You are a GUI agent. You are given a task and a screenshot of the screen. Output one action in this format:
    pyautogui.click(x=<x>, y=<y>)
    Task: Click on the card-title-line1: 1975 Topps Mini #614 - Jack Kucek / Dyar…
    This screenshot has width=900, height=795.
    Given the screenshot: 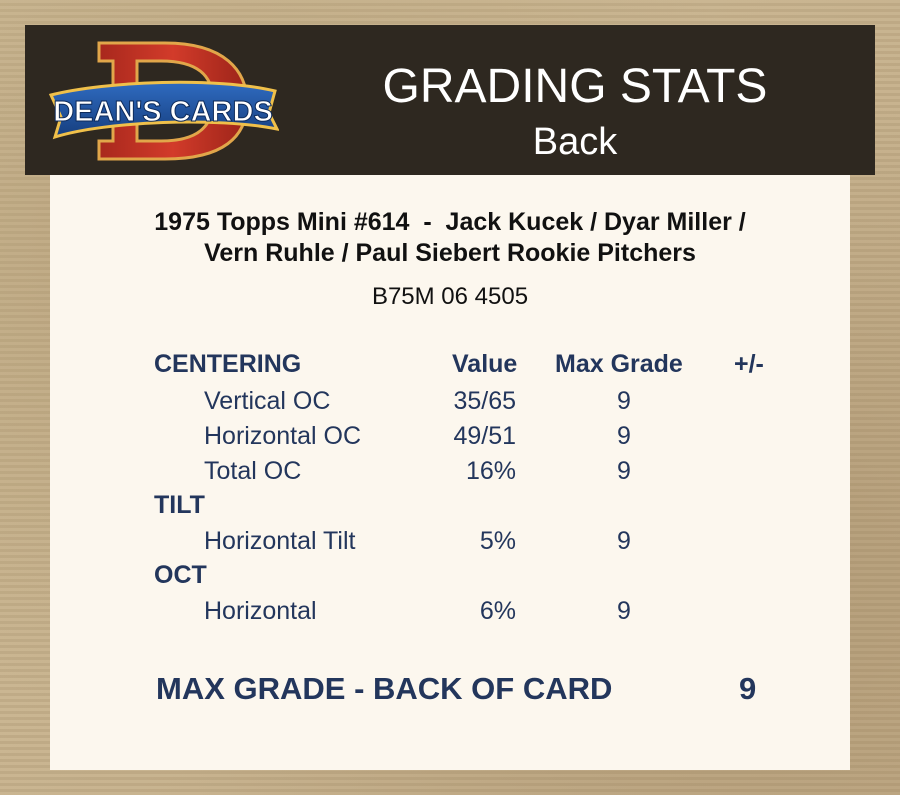 What is the action you would take?
    pyautogui.click(x=450, y=222)
    